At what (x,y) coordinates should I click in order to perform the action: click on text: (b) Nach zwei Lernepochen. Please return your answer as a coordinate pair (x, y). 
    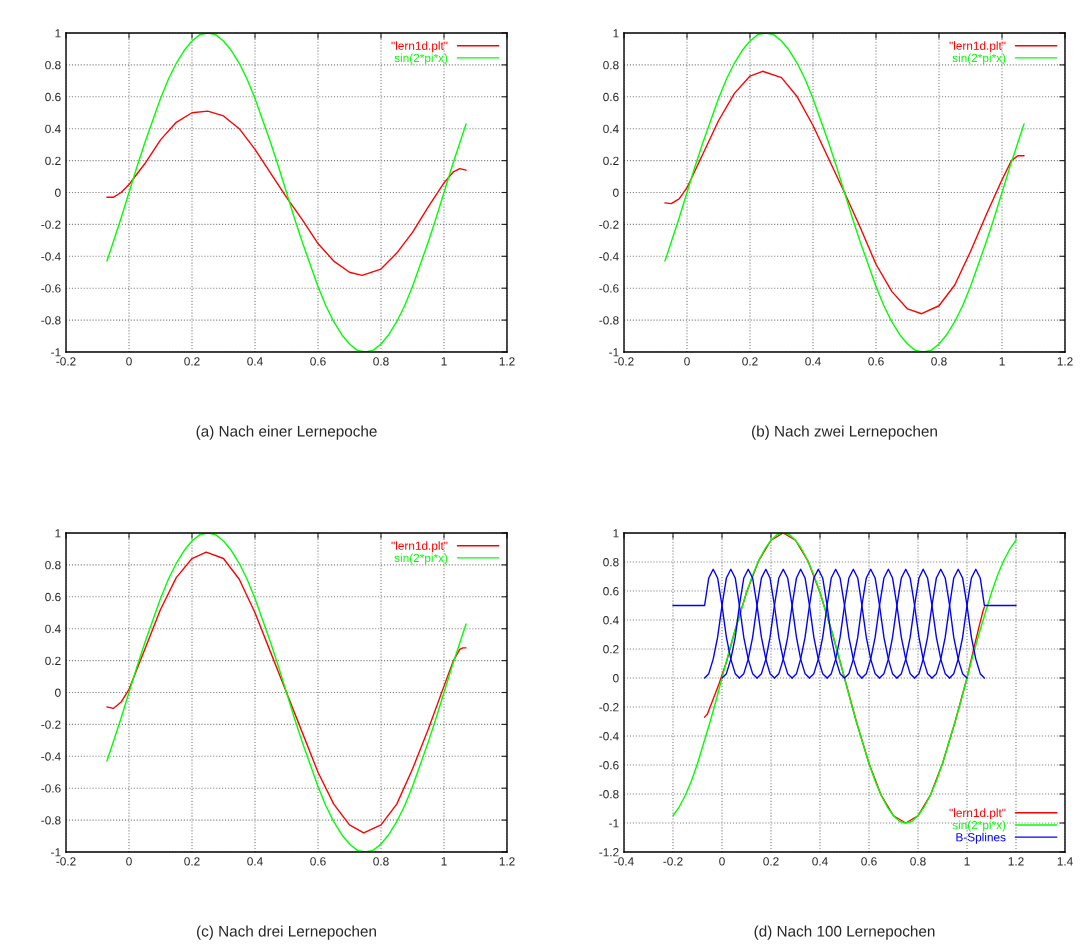
    Looking at the image, I should click on (844, 432).